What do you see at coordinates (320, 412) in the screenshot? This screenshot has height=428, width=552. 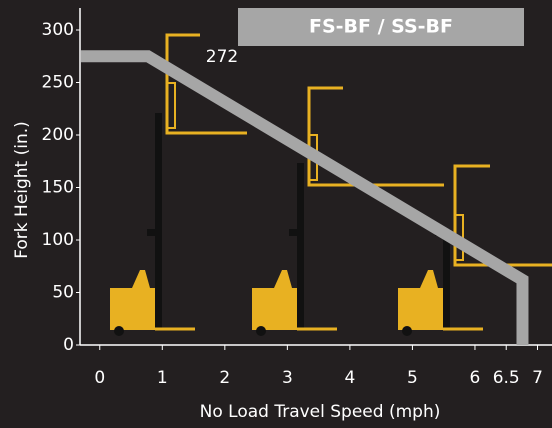 I see `x-axis-label: No Load Travel Speed (mph)` at bounding box center [320, 412].